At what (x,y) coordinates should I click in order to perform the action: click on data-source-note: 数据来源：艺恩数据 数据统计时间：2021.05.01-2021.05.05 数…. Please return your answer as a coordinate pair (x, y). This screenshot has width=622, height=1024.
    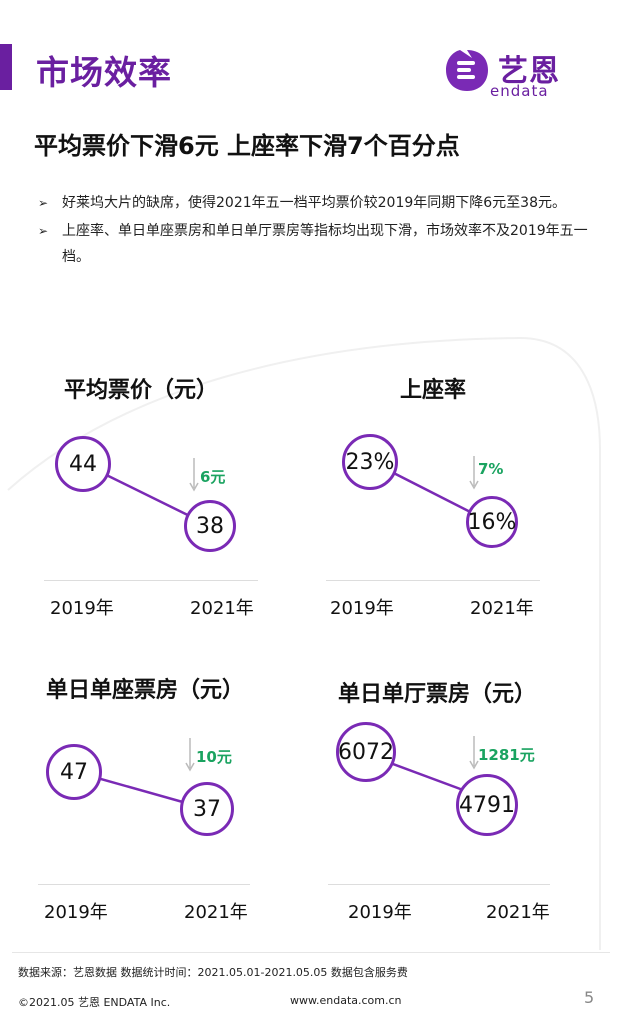
    Looking at the image, I should click on (213, 972).